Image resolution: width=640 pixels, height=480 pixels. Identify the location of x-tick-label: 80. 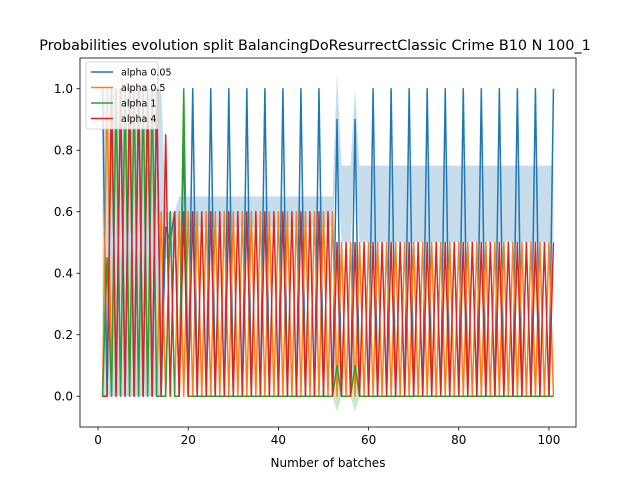
(458, 440).